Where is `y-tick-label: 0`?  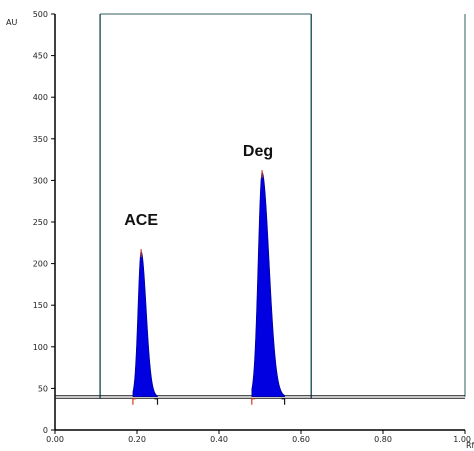
y-tick-label: 0 is located at coordinates (45, 430).